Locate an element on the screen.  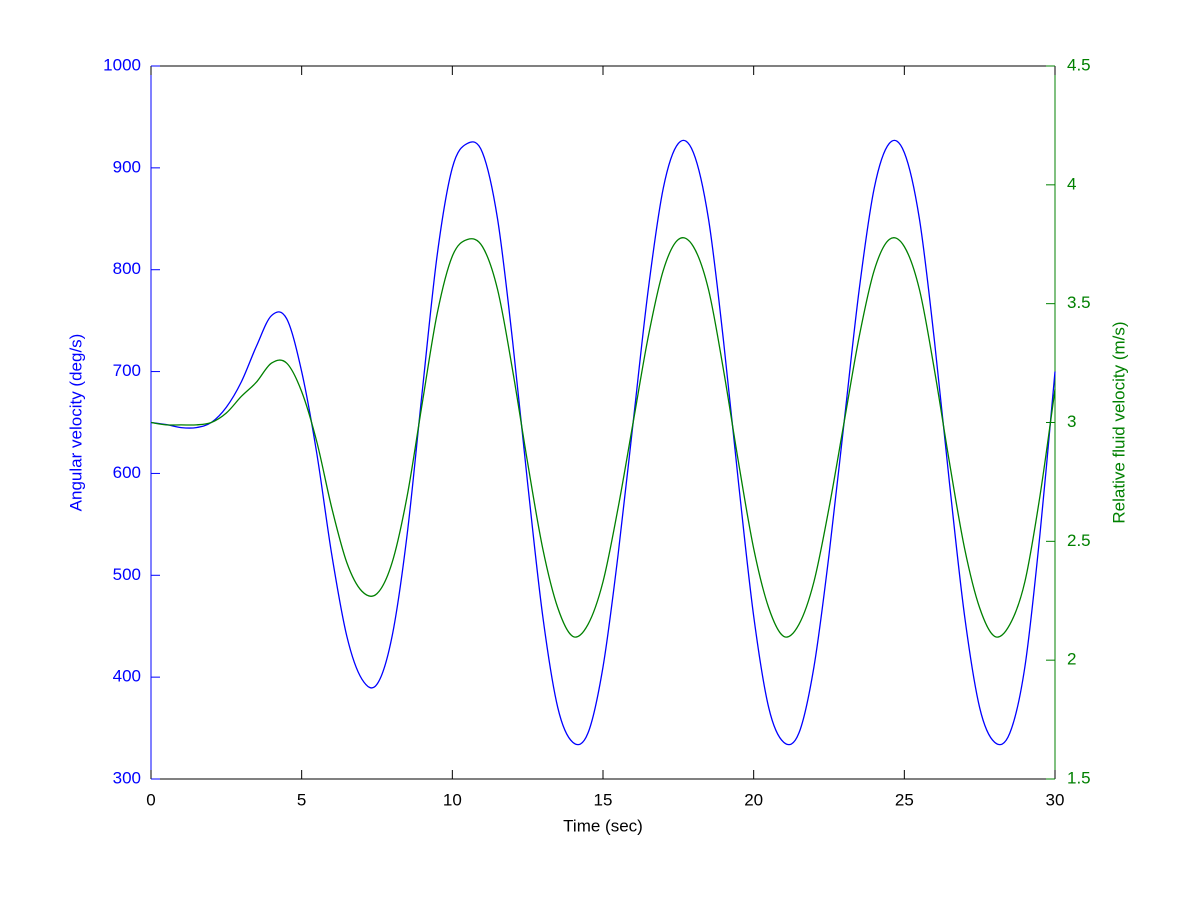
y-tick-label: 800 is located at coordinates (127, 268).